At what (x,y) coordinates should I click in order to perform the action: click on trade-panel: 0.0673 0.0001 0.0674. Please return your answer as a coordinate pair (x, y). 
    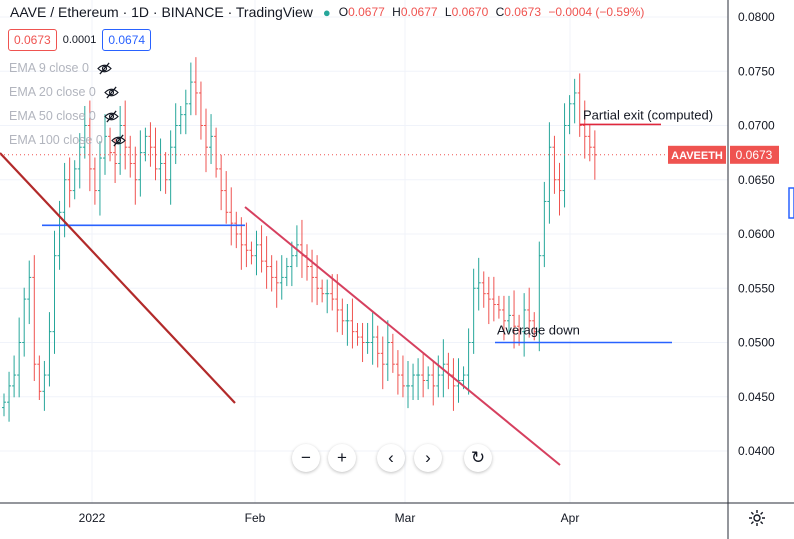
    Looking at the image, I should click on (80, 40).